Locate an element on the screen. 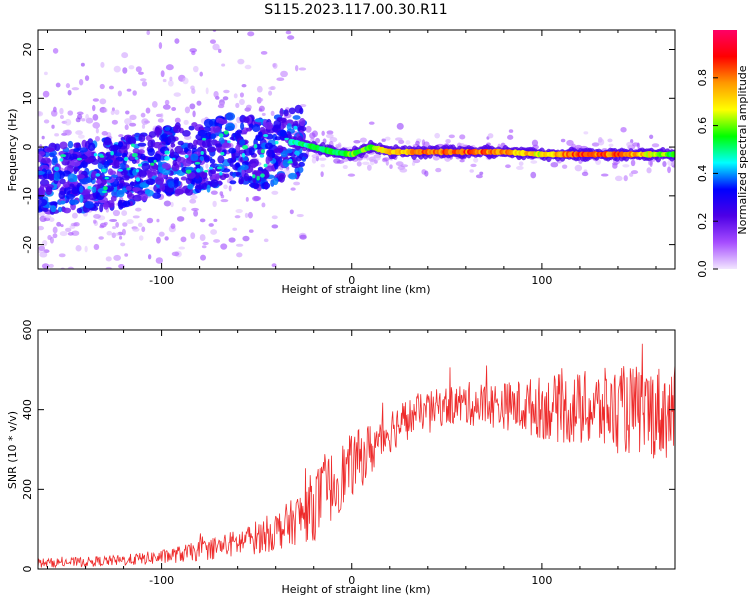 This screenshot has width=750, height=604. spectrogram-y-axis-label: Frequency (Hz) is located at coordinates (12, 150).